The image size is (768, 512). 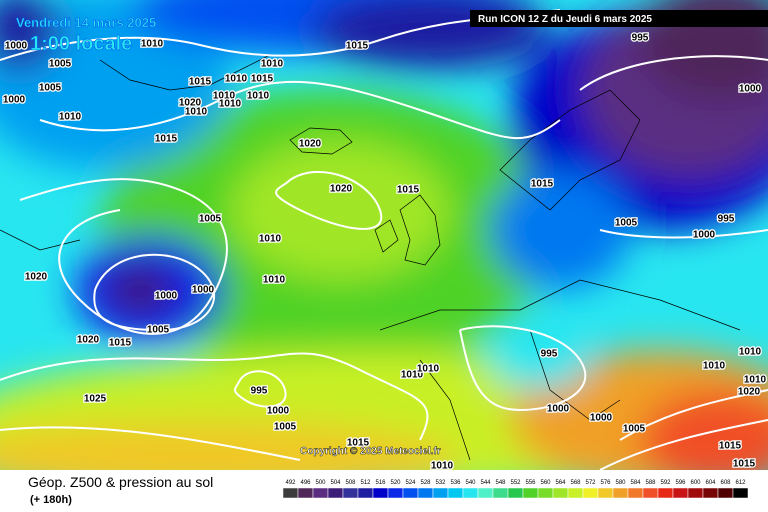 What do you see at coordinates (545, 483) in the screenshot?
I see `legend-label: 560` at bounding box center [545, 483].